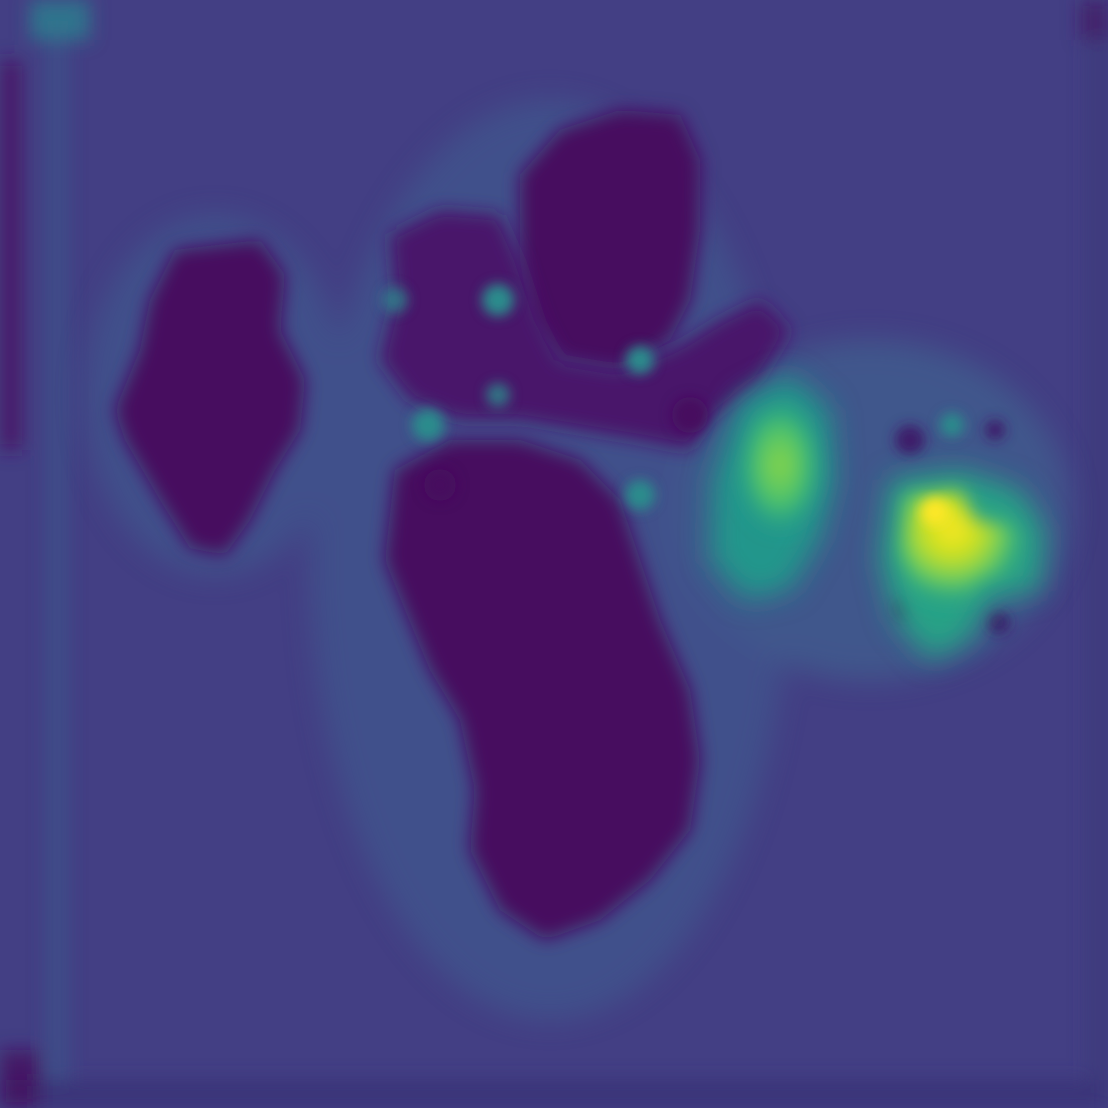 The image size is (1108, 1108). What do you see at coordinates (962, 565) in the screenshot?
I see `right-yellow-hotspot` at bounding box center [962, 565].